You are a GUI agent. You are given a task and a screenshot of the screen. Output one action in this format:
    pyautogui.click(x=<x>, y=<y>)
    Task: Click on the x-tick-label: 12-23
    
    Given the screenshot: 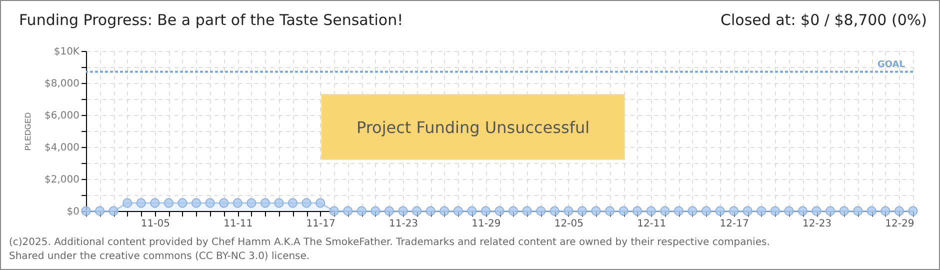 What is the action you would take?
    pyautogui.click(x=817, y=224)
    